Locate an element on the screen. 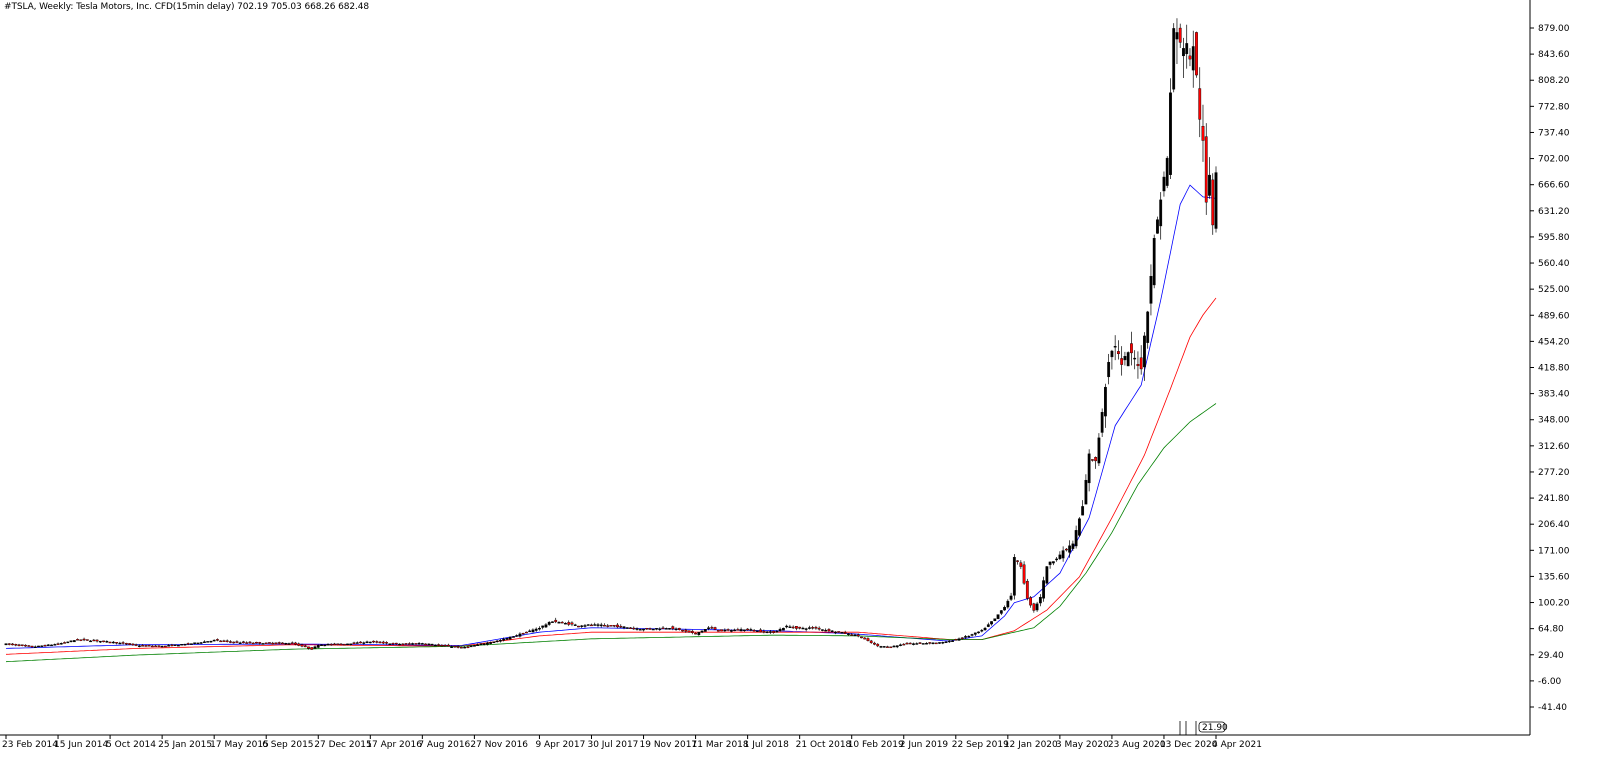 Image resolution: width=1600 pixels, height=767 pixels. y-tick-label: 879.00 is located at coordinates (1554, 29).